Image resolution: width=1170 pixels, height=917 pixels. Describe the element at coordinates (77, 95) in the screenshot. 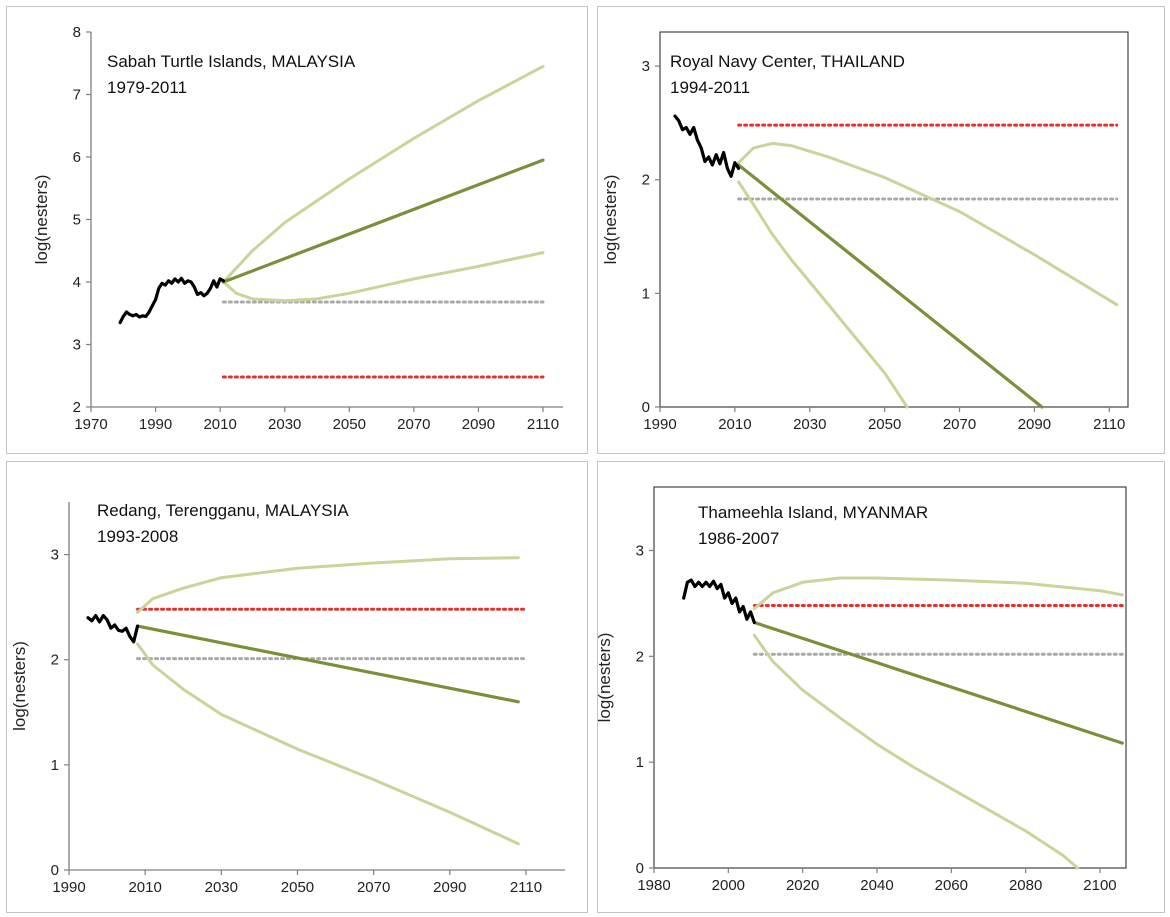

I see `y-tick-label: 7` at that location.